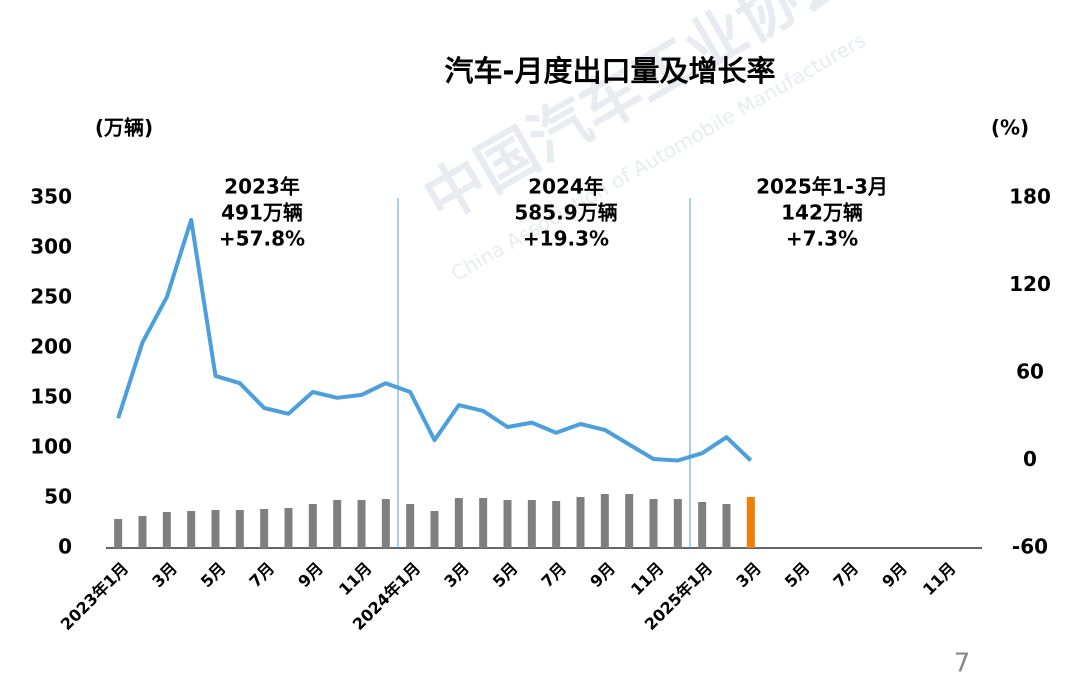 Image resolution: width=1080 pixels, height=695 pixels. Describe the element at coordinates (65, 547) in the screenshot. I see `y-tick-label: 0` at that location.